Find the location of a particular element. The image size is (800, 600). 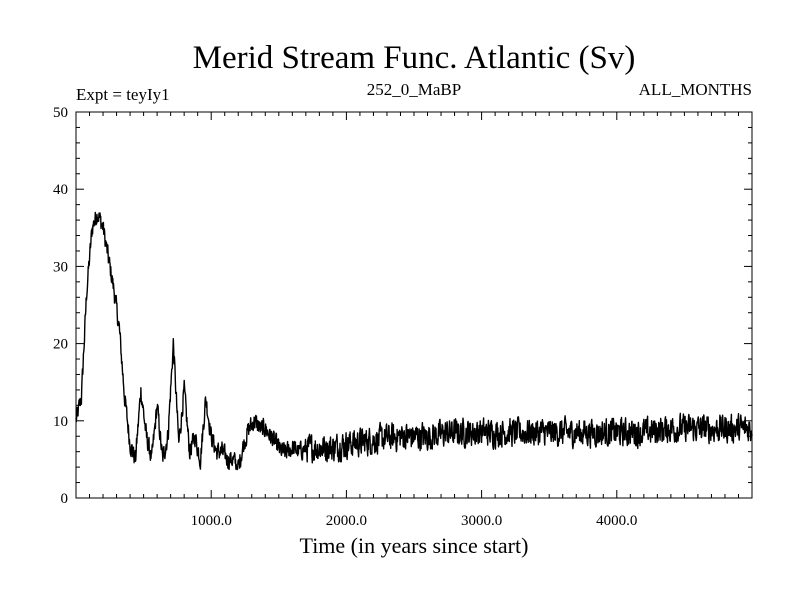

x-tick-label: 3000.0 is located at coordinates (481, 521).